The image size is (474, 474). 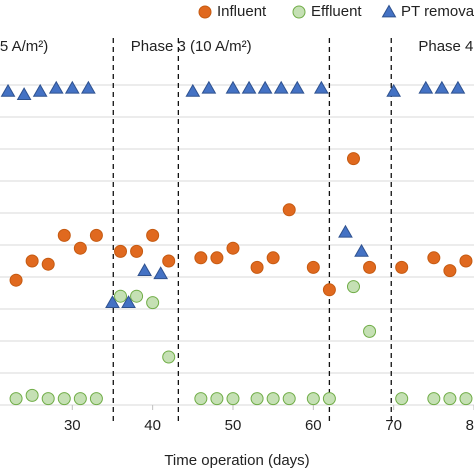 What do you see at coordinates (152, 425) in the screenshot?
I see `x-tick-label: 40` at bounding box center [152, 425].